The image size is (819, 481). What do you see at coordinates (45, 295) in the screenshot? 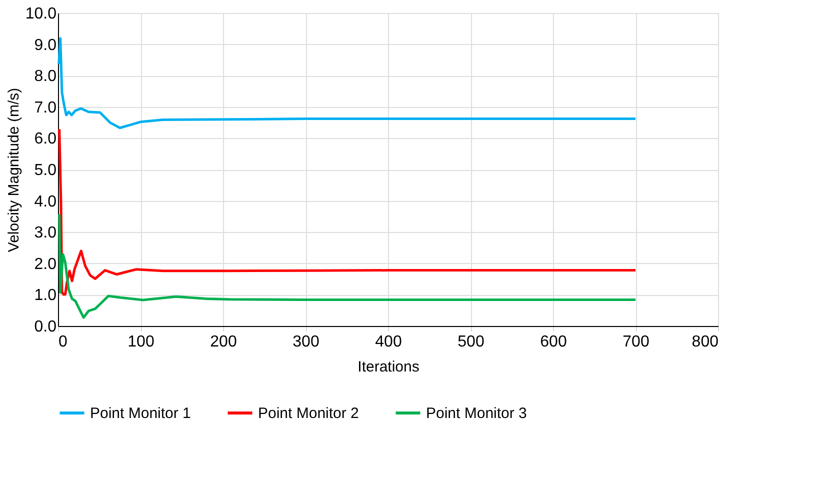
I see `y-tick-label: 1.0` at bounding box center [45, 295].